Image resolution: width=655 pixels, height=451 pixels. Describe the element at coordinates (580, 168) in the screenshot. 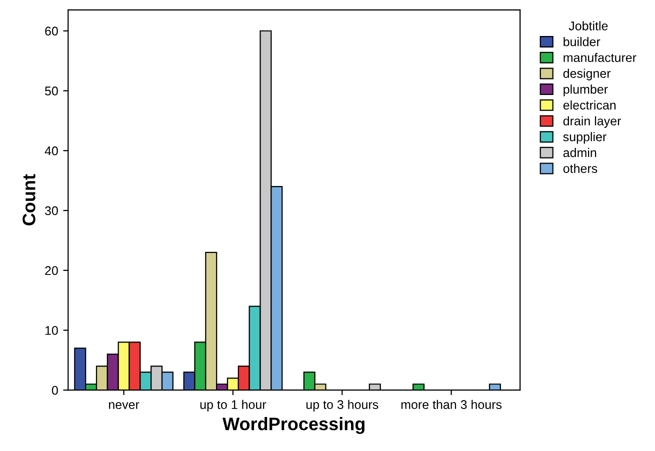

I see `legend-label: others` at that location.